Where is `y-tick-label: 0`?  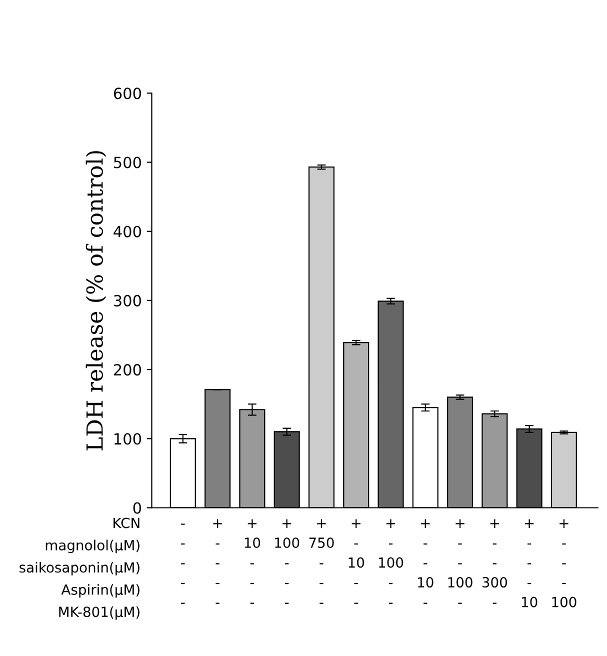
y-tick-label: 0 is located at coordinates (137, 508).